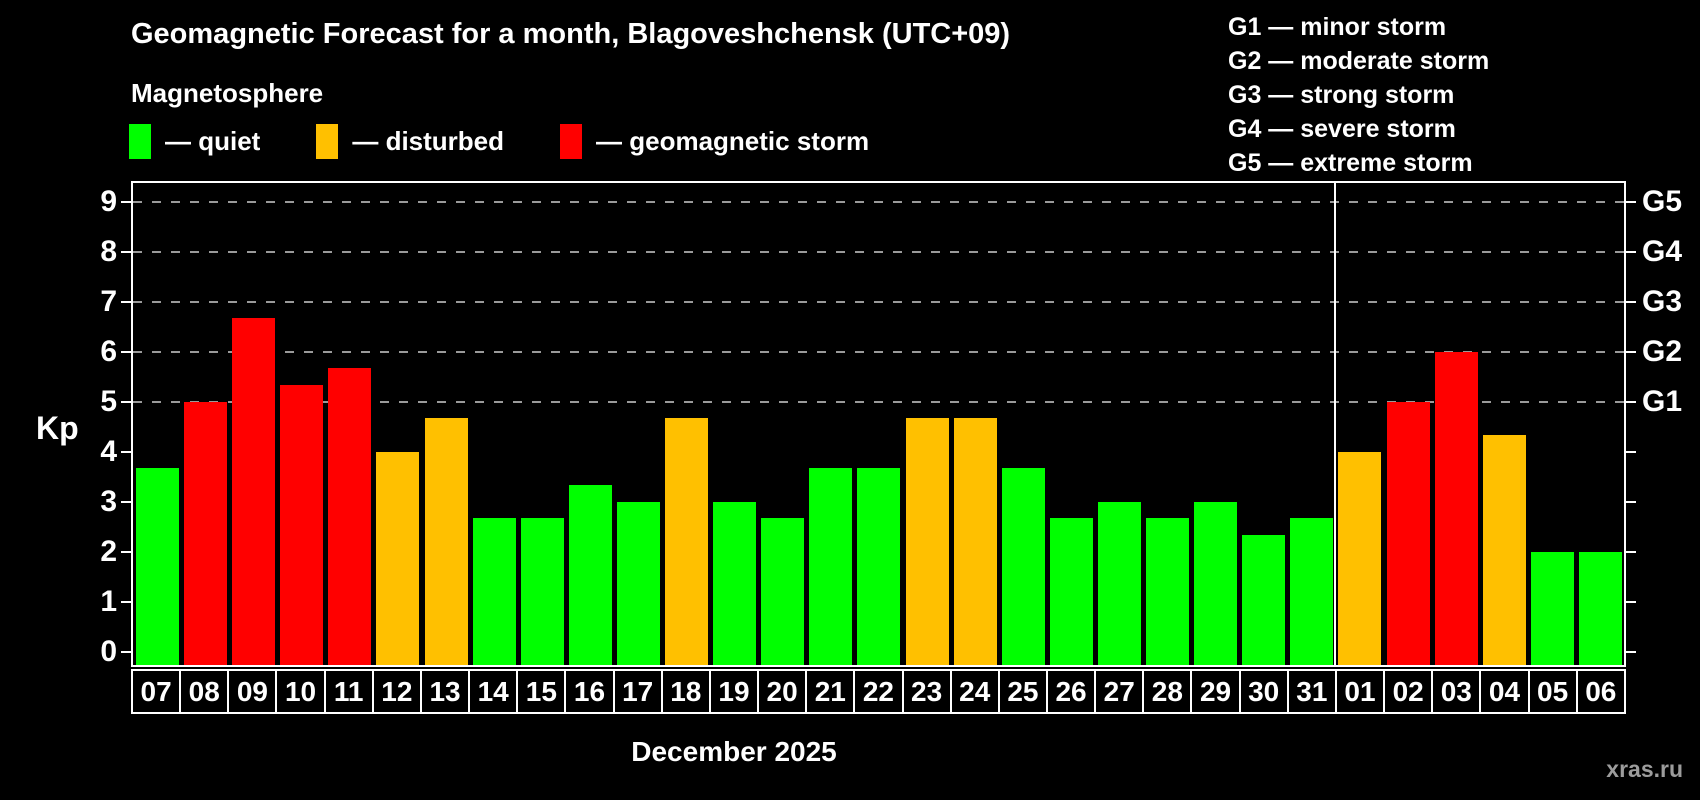 The height and width of the screenshot is (800, 1700). What do you see at coordinates (541, 691) in the screenshot?
I see `day-label-15: 15` at bounding box center [541, 691].